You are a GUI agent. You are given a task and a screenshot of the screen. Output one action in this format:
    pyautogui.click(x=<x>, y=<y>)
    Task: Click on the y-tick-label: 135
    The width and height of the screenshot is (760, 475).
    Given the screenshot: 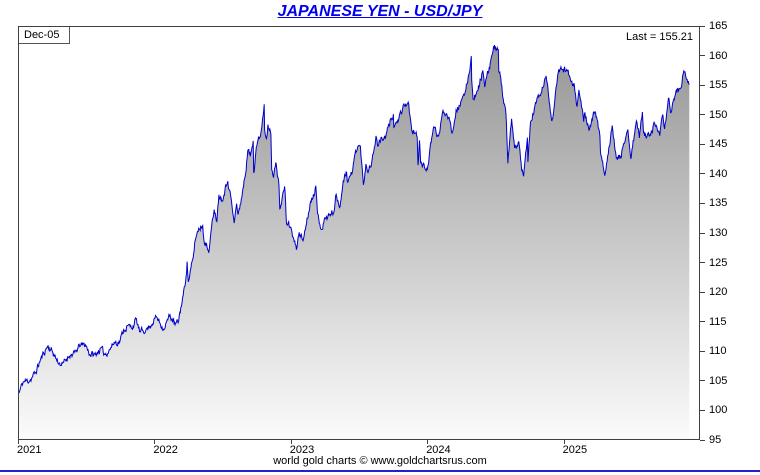 What is the action you would take?
    pyautogui.click(x=718, y=203)
    